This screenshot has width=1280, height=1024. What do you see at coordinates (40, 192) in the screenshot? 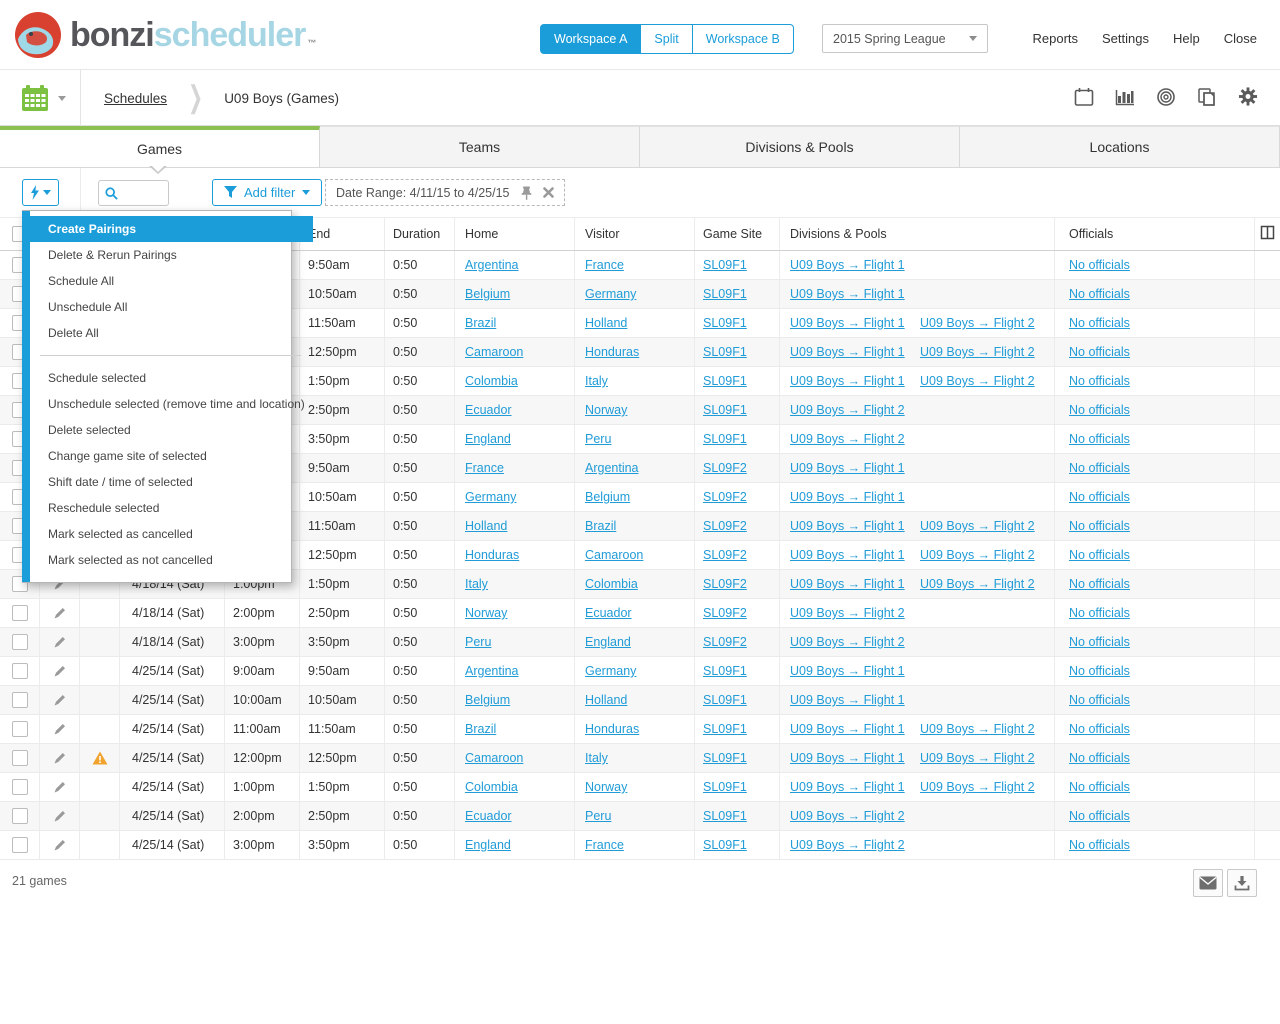
I see `actions-menu-button` at bounding box center [40, 192].